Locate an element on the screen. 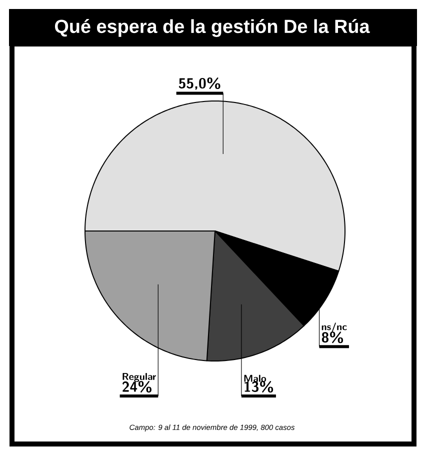  data-label: 13% is located at coordinates (259, 386).